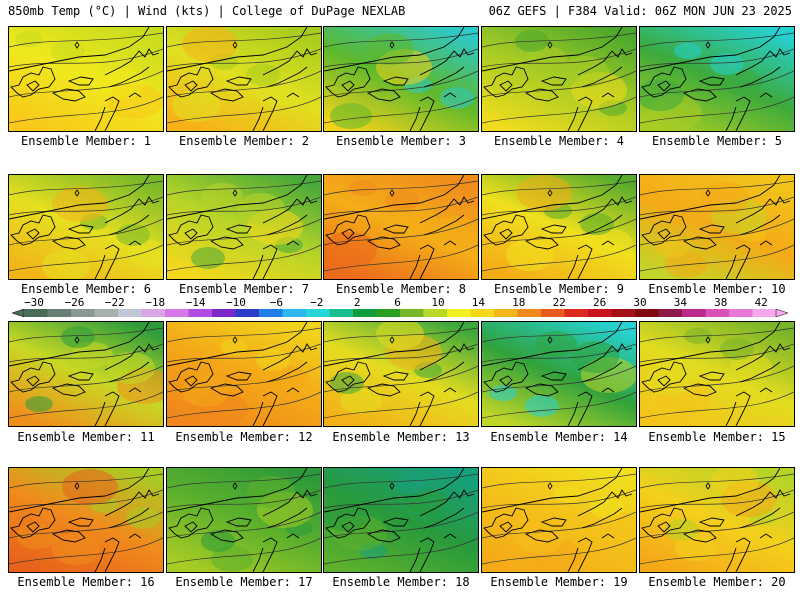 The width and height of the screenshot is (800, 600). What do you see at coordinates (397, 302) in the screenshot?
I see `colorbar-tick-label: 6` at bounding box center [397, 302].